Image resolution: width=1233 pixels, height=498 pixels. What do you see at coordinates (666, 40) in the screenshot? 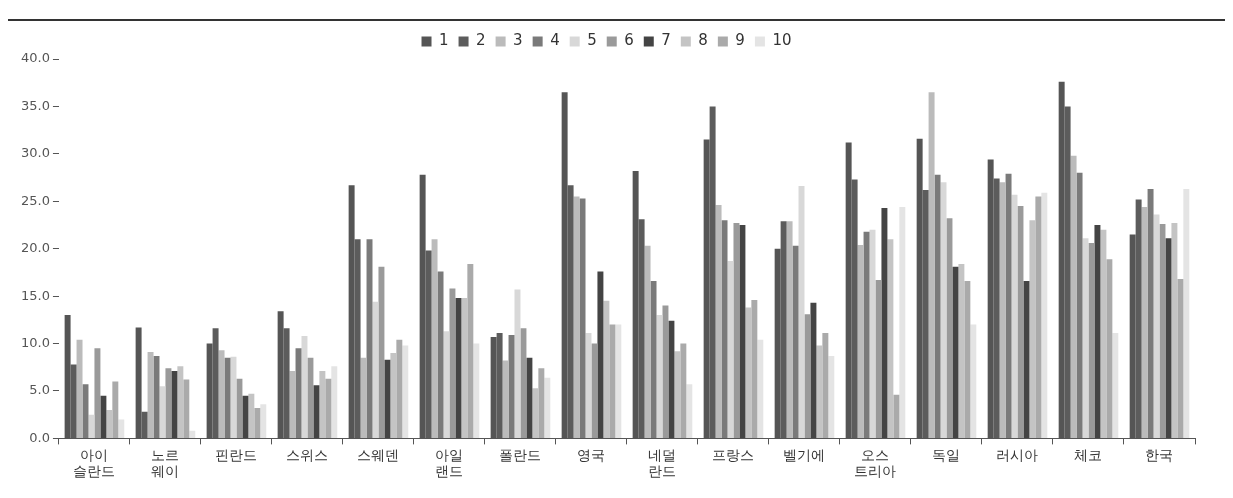
I see `legend-label: 7` at bounding box center [666, 40].